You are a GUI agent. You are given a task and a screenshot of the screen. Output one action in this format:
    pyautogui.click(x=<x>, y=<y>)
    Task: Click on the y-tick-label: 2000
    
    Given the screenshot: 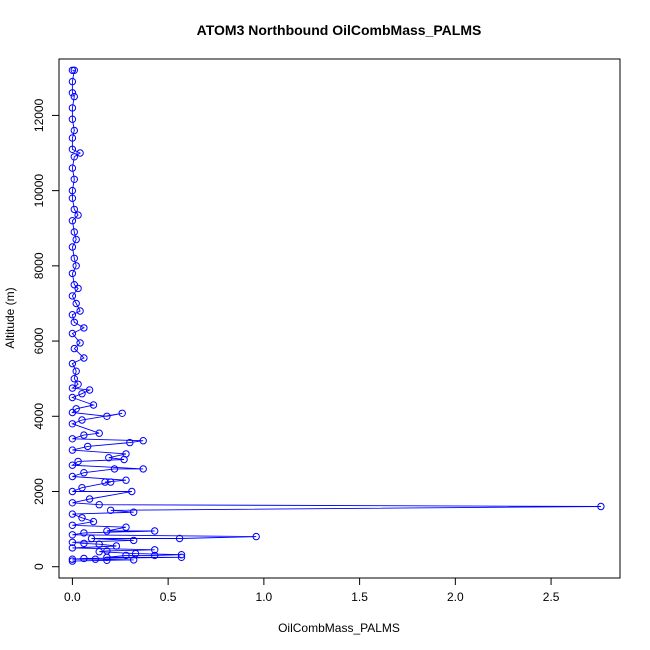 What is the action you would take?
    pyautogui.click(x=39, y=491)
    